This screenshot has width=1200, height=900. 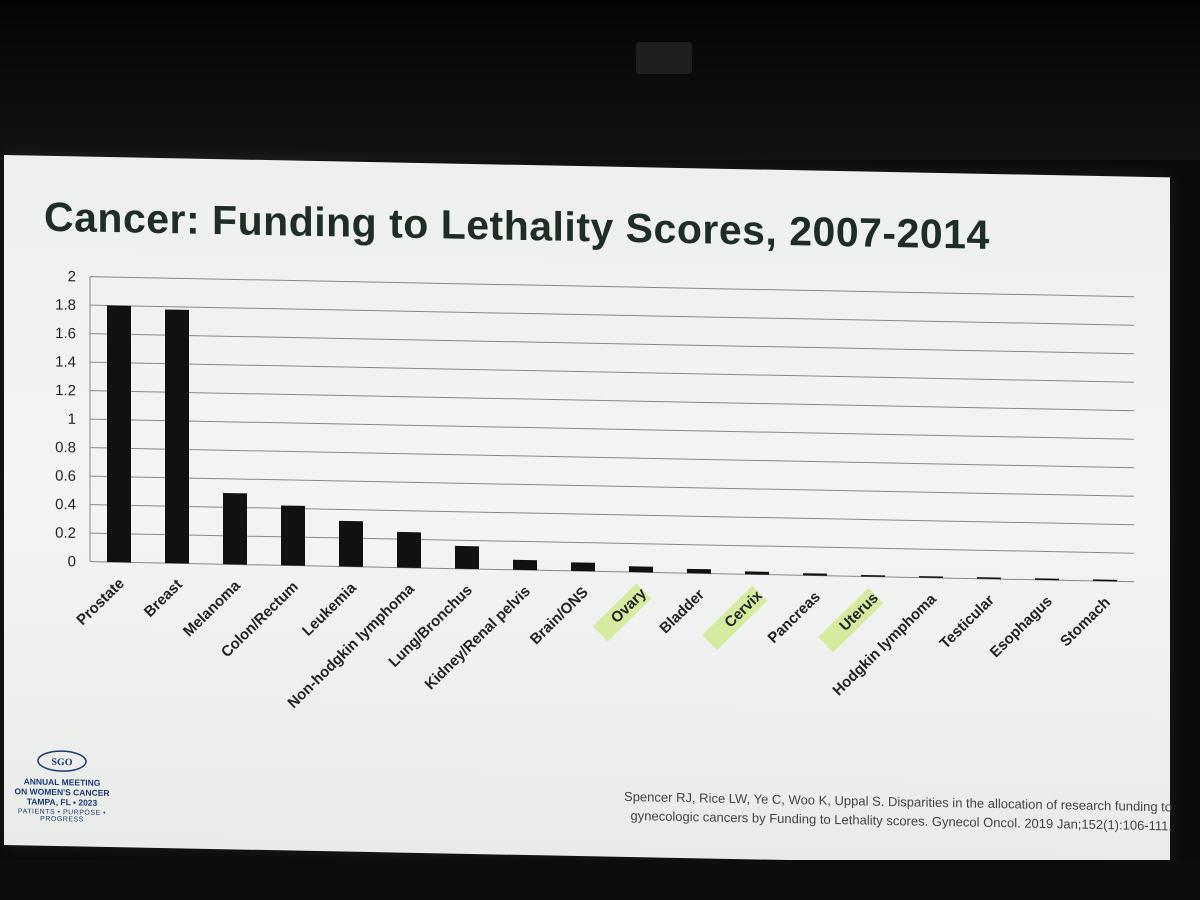 I want to click on x-category-label: Breast, so click(x=163, y=598).